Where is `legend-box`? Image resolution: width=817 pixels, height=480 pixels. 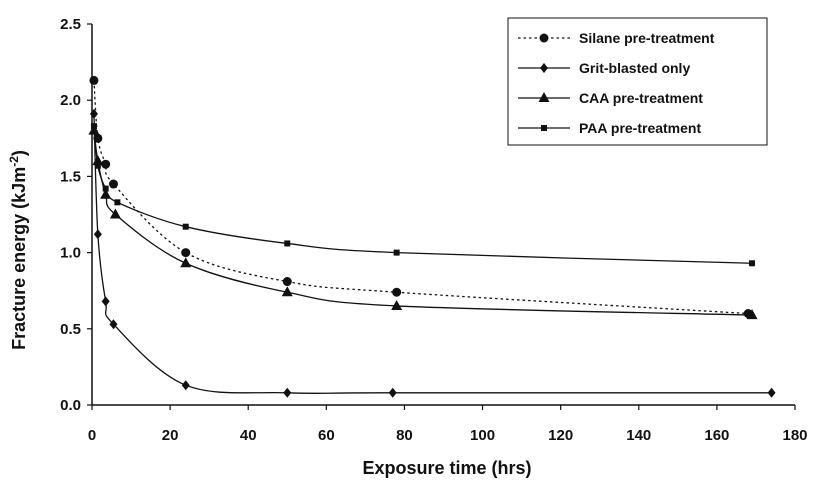 legend-box is located at coordinates (637, 81).